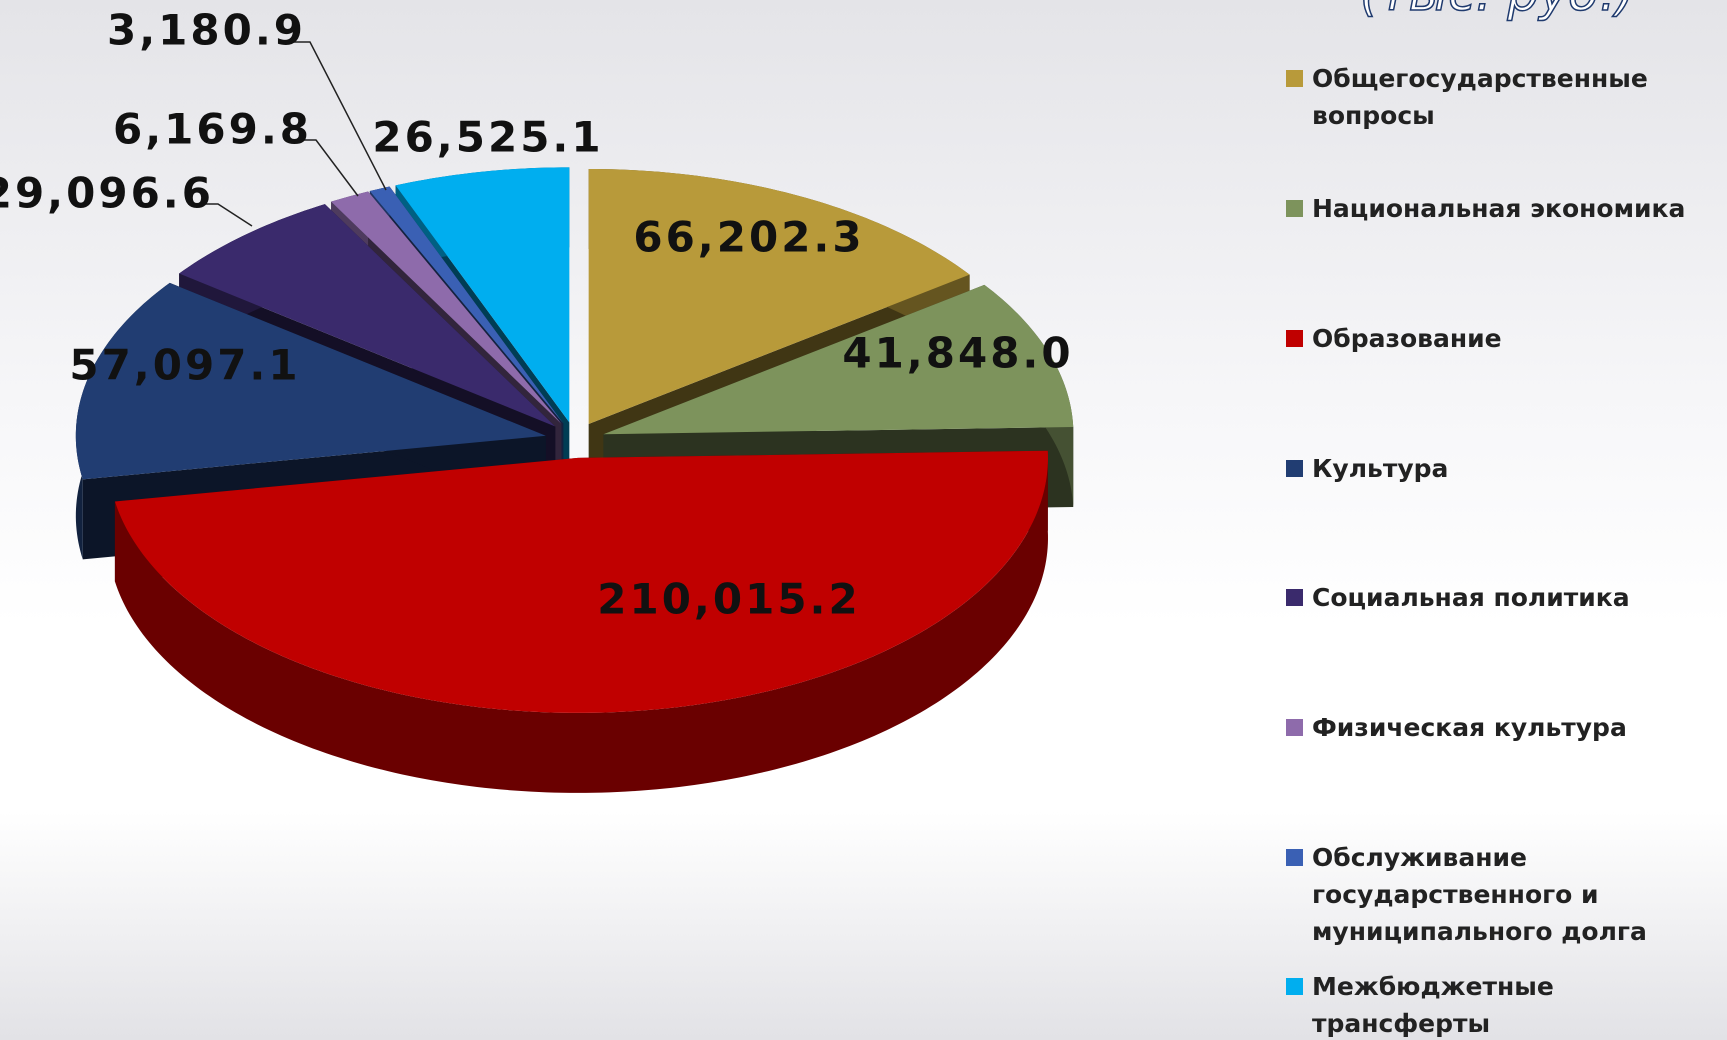 Image resolution: width=1727 pixels, height=1040 pixels. I want to click on legend-item: Общегосударственные вопросы, so click(1496, 97).